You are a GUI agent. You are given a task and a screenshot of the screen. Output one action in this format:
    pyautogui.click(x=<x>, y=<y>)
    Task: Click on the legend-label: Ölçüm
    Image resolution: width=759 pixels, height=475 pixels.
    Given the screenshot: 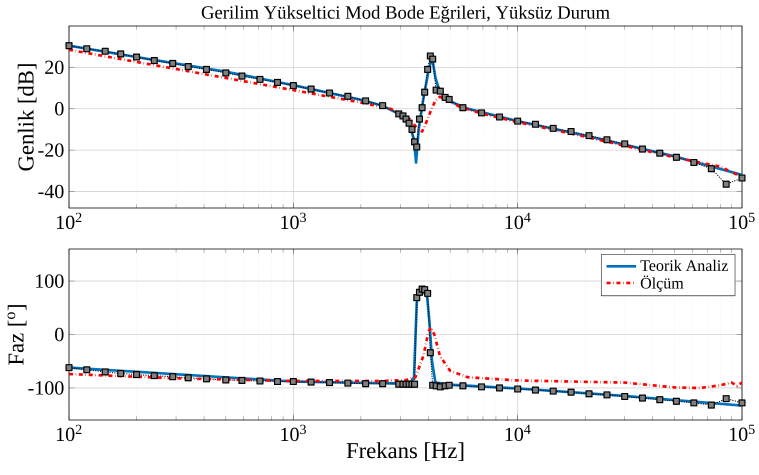 What is the action you would take?
    pyautogui.click(x=662, y=284)
    